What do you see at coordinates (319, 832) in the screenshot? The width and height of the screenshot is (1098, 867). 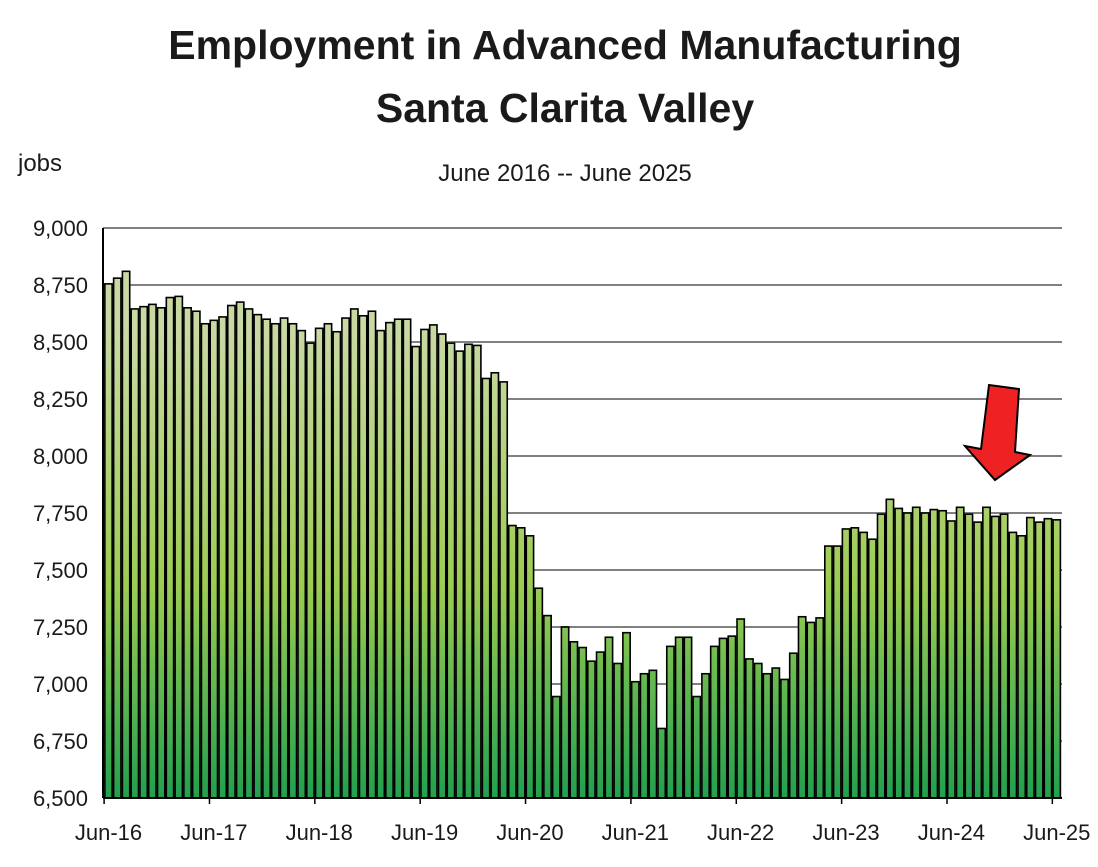 I see `x-tick-label: Jun-18` at bounding box center [319, 832].